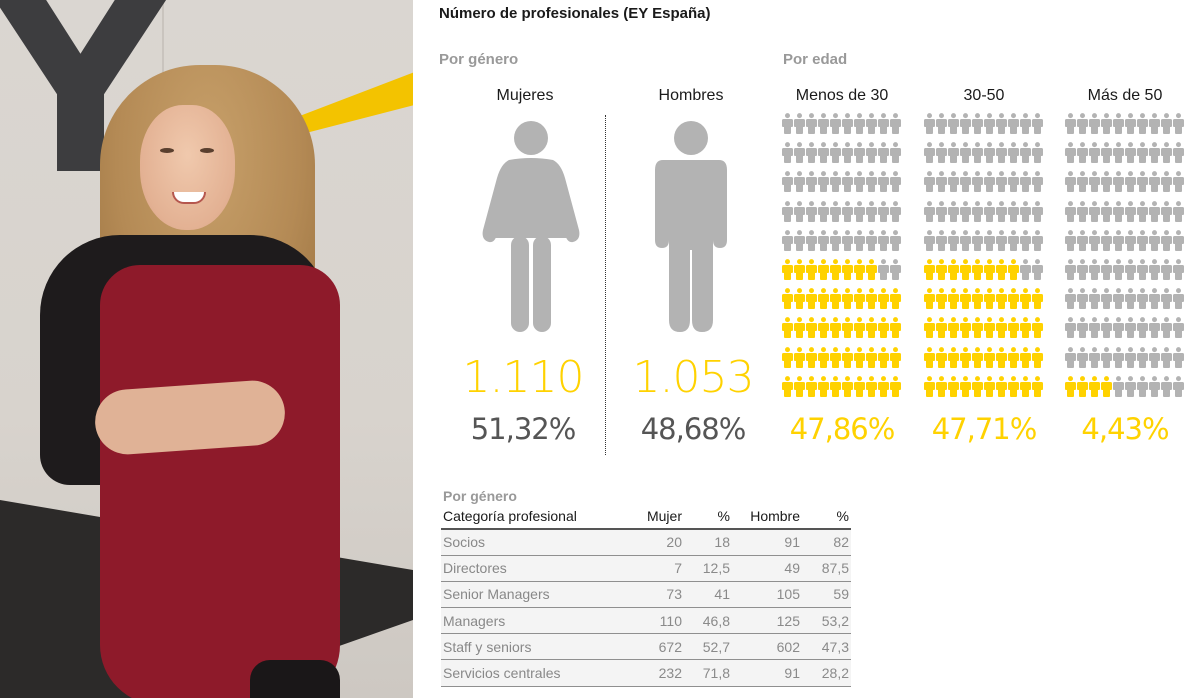 Image resolution: width=1200 pixels, height=698 pixels. Describe the element at coordinates (479, 59) in the screenshot. I see `gender-section-label: Por género` at that location.